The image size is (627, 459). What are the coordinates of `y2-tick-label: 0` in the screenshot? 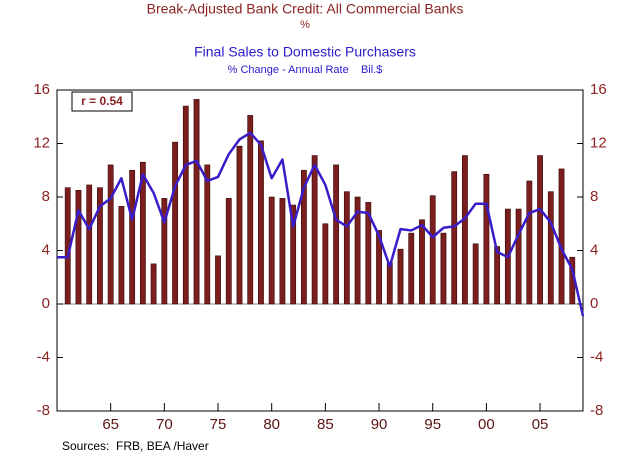 It's located at (594, 303).